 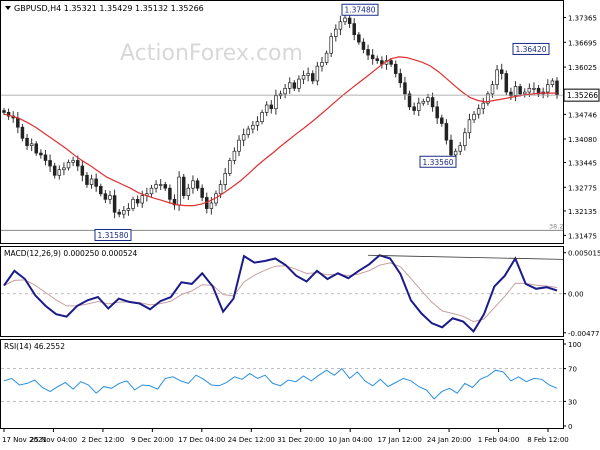 What do you see at coordinates (280, 383) in the screenshot?
I see `rsi-line` at bounding box center [280, 383].